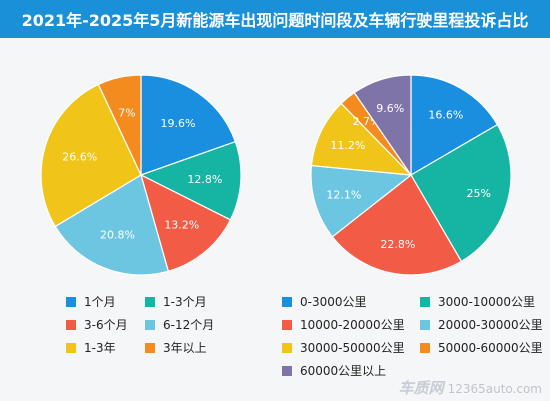 The image size is (550, 401). Describe the element at coordinates (79, 156) in the screenshot. I see `period-slice-label-4: 26.6%` at that location.